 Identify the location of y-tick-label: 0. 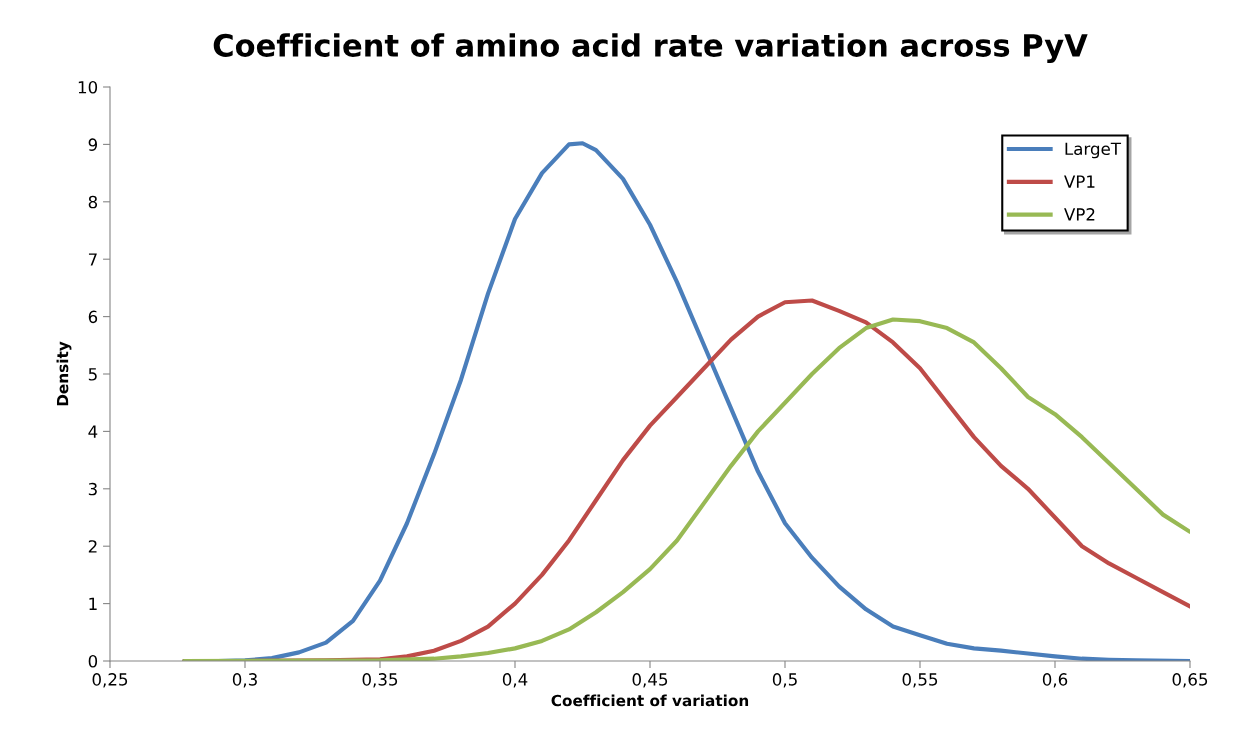
(93, 661).